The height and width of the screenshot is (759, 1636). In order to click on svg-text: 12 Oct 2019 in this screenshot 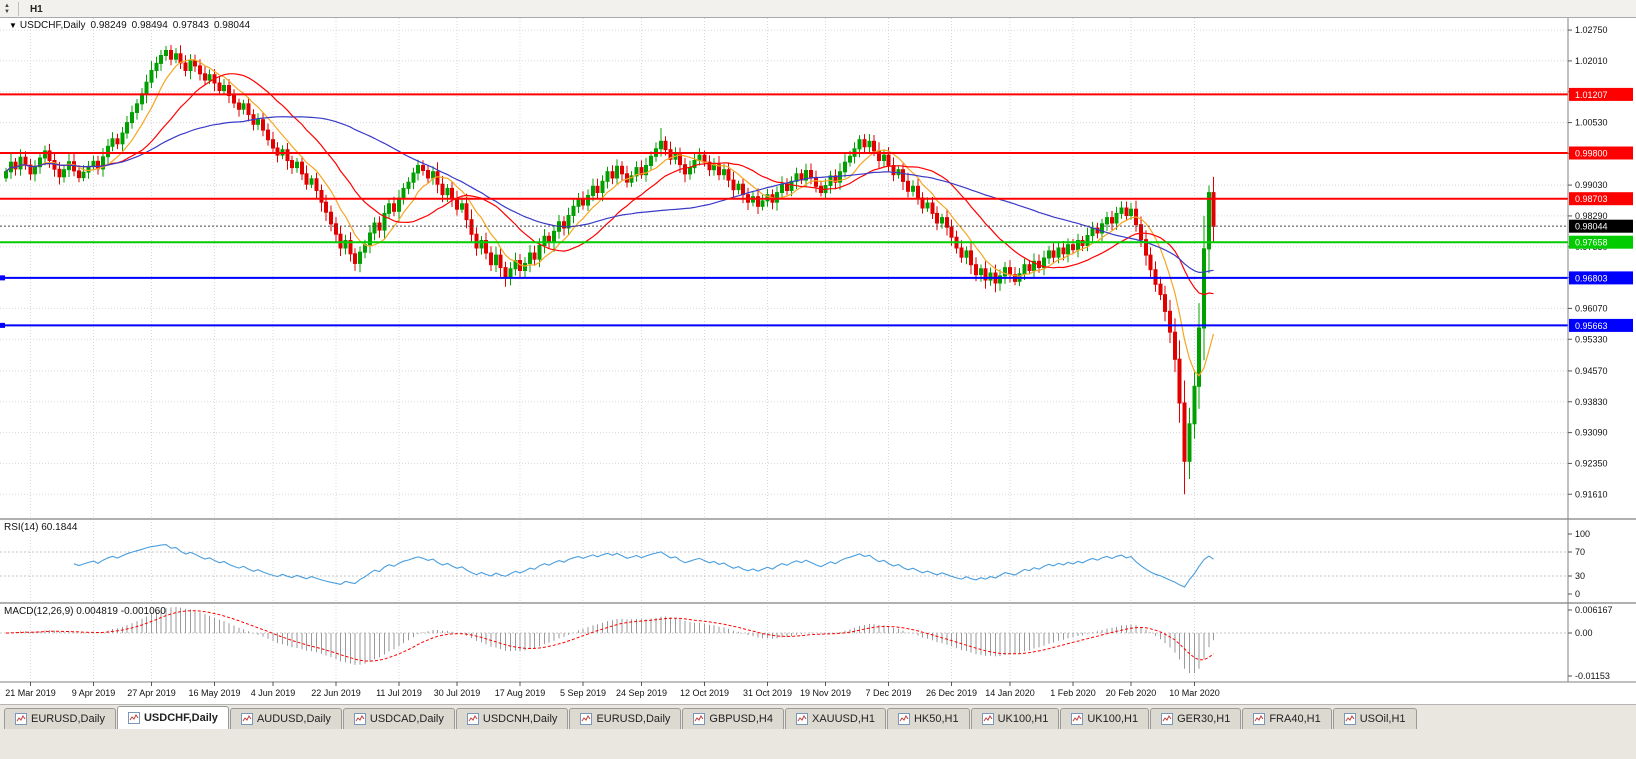, I will do `click(704, 693)`.